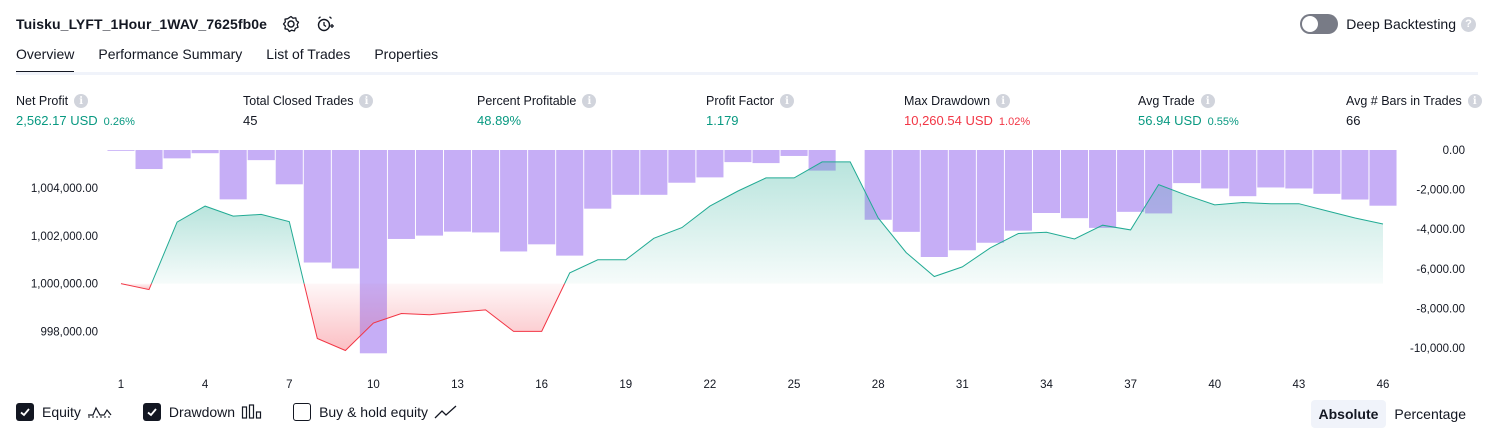 Image resolution: width=1494 pixels, height=438 pixels. What do you see at coordinates (45, 60) in the screenshot?
I see `tab-overview: Overview` at bounding box center [45, 60].